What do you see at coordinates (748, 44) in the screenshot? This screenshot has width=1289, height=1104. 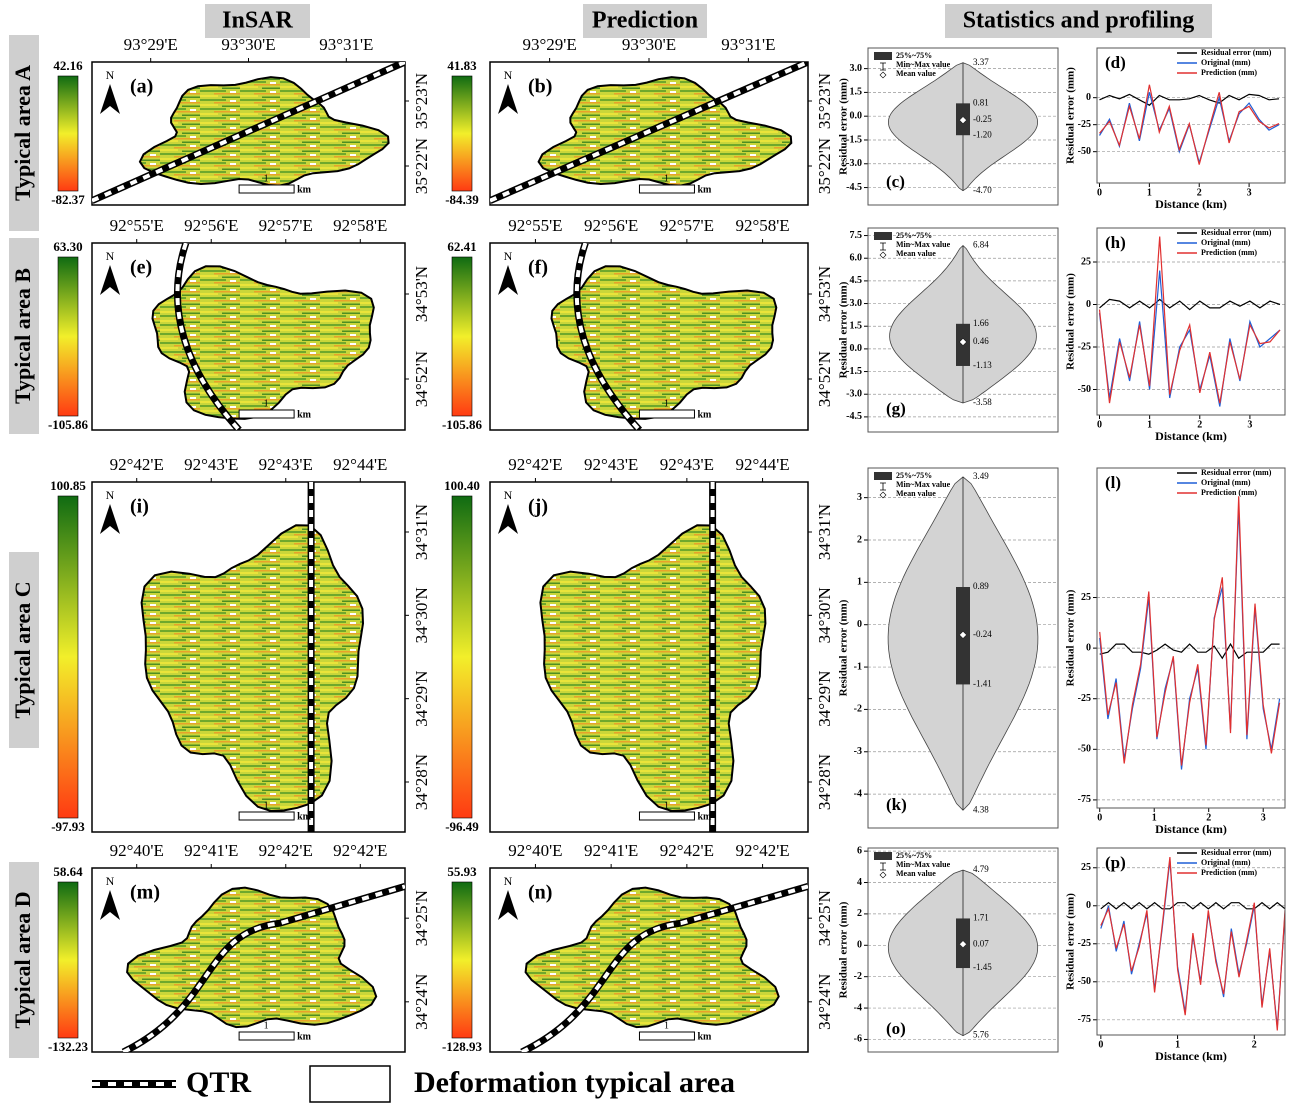 I see `lon-tick-label: 93°31'E` at bounding box center [748, 44].